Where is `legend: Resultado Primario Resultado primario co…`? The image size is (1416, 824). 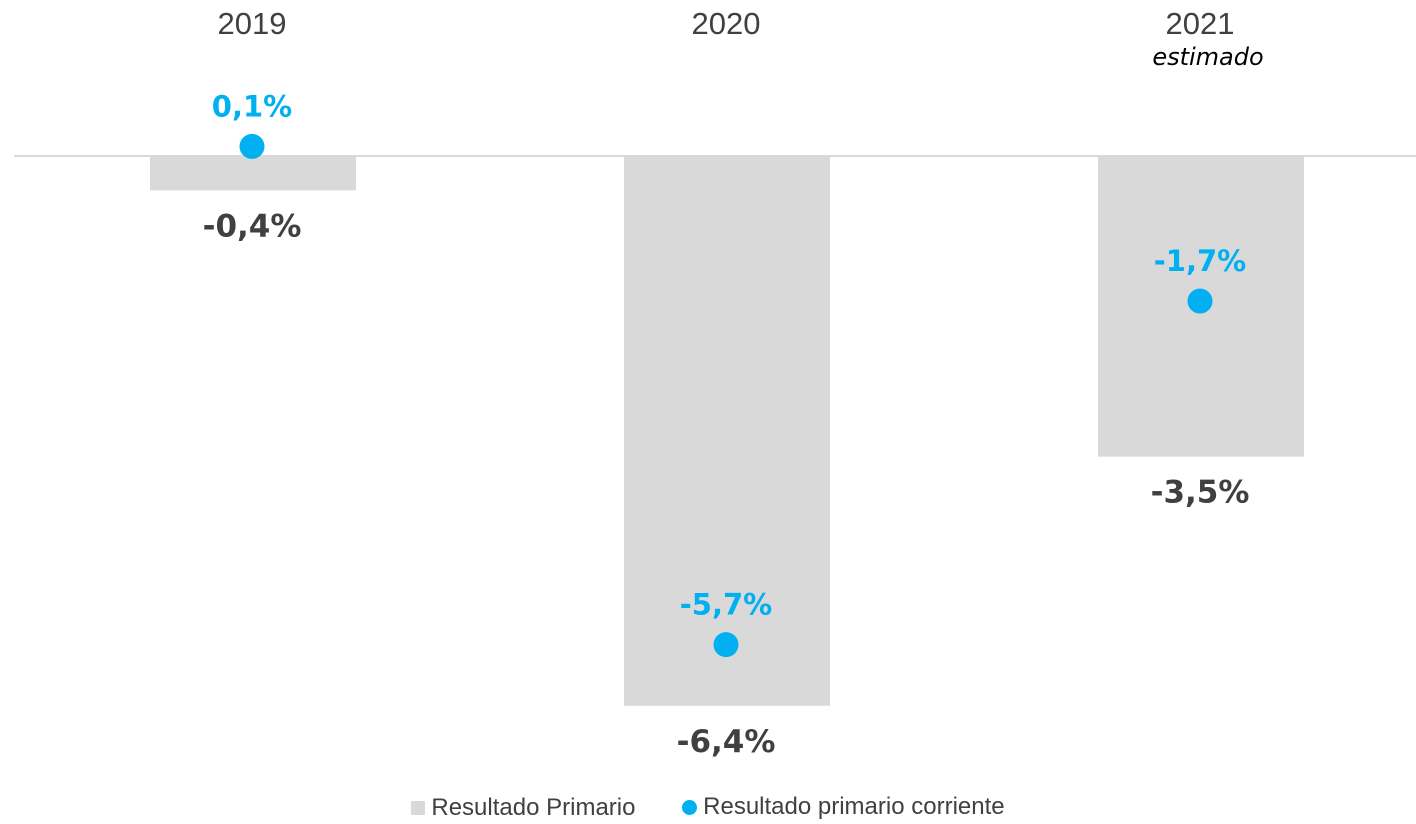 legend: Resultado Primario Resultado primario co… is located at coordinates (708, 807).